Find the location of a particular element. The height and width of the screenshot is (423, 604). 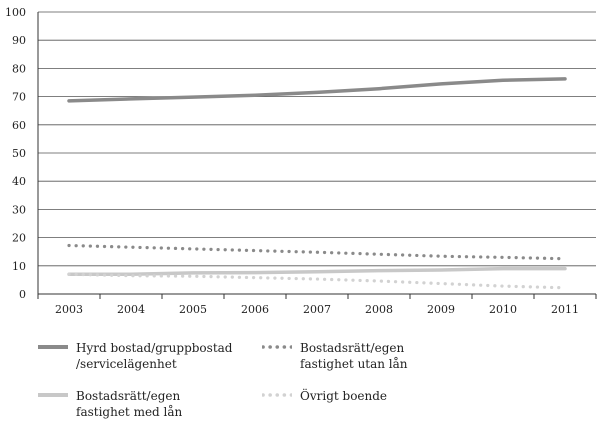

x-tick-label: 2008 is located at coordinates (379, 309).